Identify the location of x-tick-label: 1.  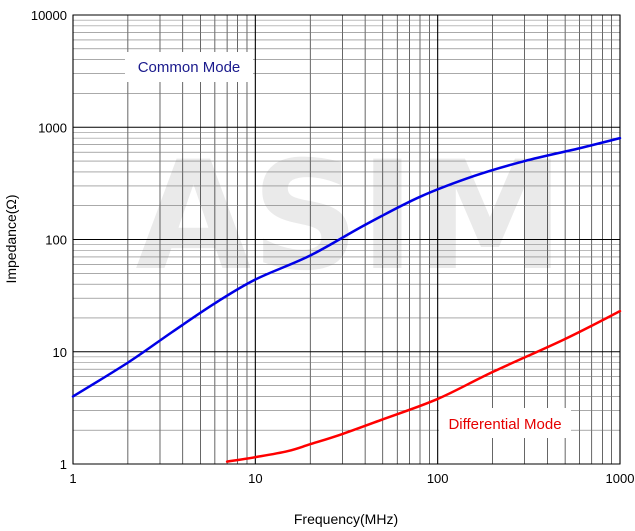
(72, 478).